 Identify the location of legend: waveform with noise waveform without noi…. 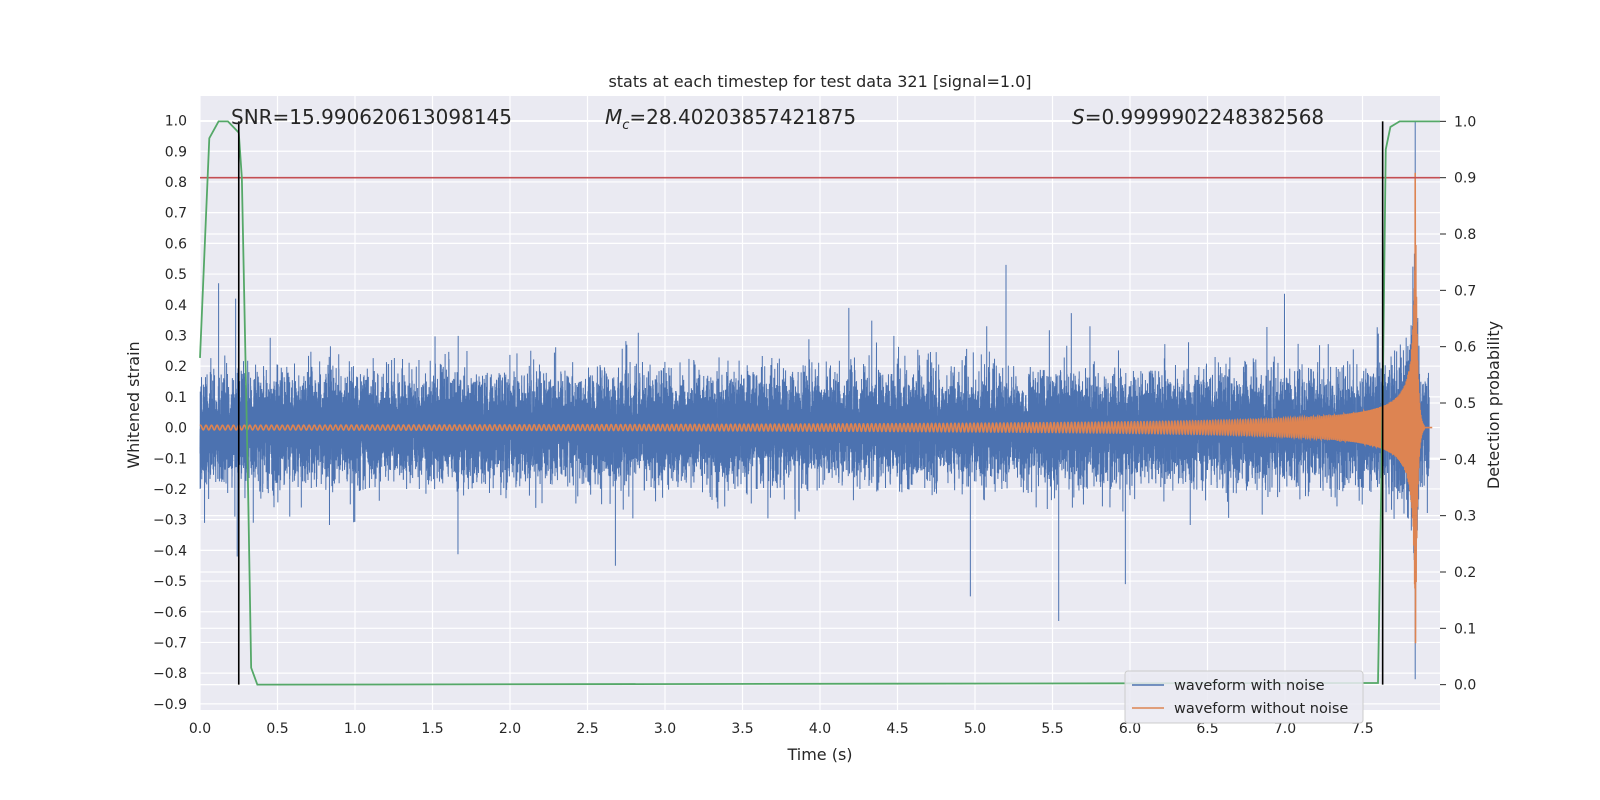
(1244, 697).